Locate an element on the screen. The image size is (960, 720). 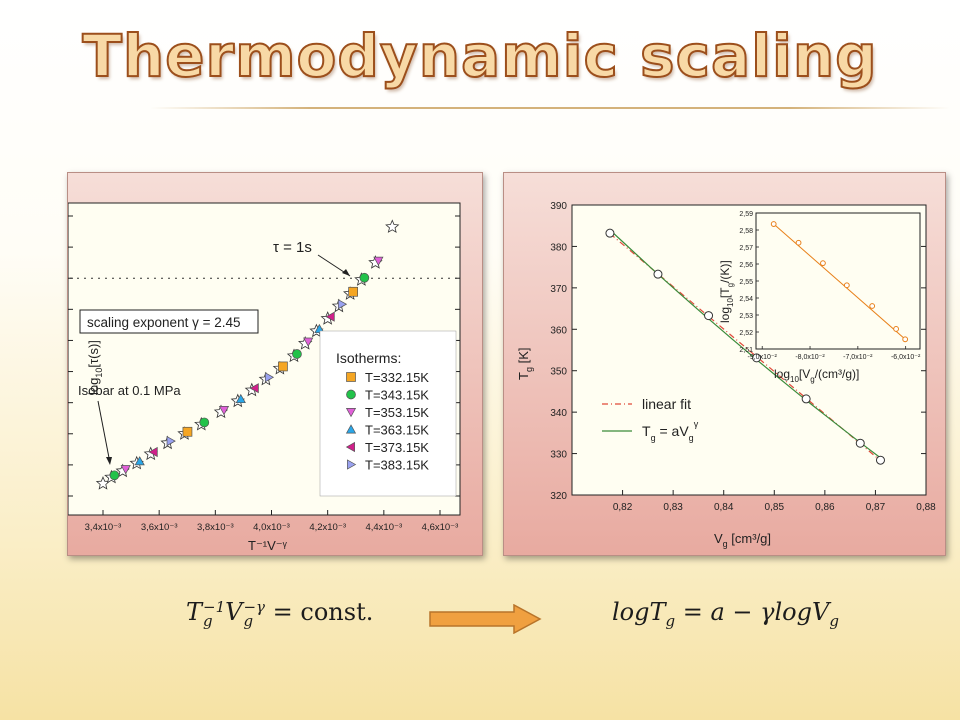
slide-title: Thermodynamic scaling is located at coordinates (479, 56).